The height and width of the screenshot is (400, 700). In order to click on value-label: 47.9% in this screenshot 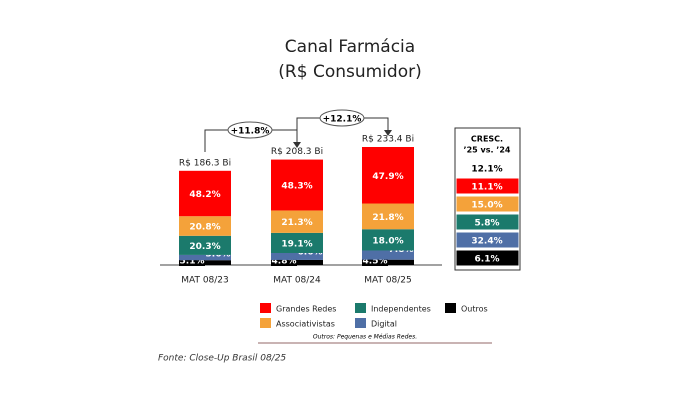, I will do `click(387, 177)`.